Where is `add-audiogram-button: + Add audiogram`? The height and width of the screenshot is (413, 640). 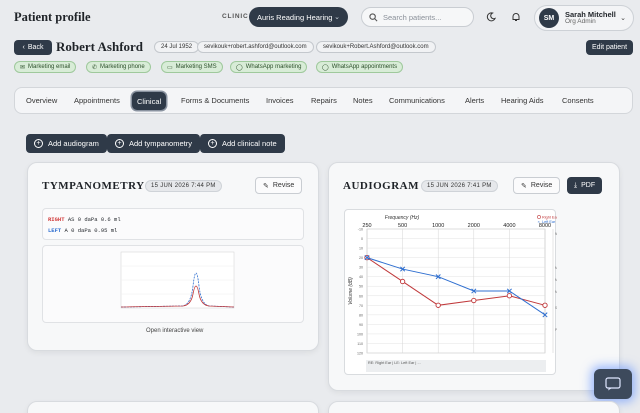
add-audiogram-button: + Add audiogram is located at coordinates (66, 143).